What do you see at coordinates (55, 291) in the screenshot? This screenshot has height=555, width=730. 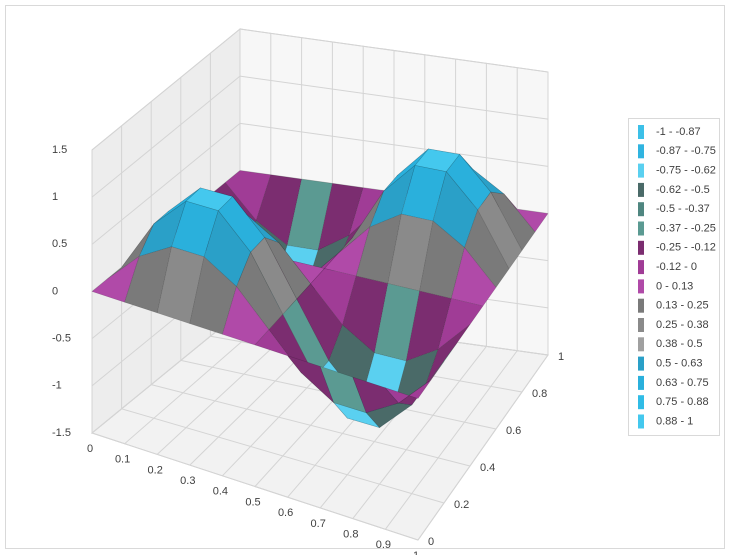 I see `z-tick-label: 0` at bounding box center [55, 291].